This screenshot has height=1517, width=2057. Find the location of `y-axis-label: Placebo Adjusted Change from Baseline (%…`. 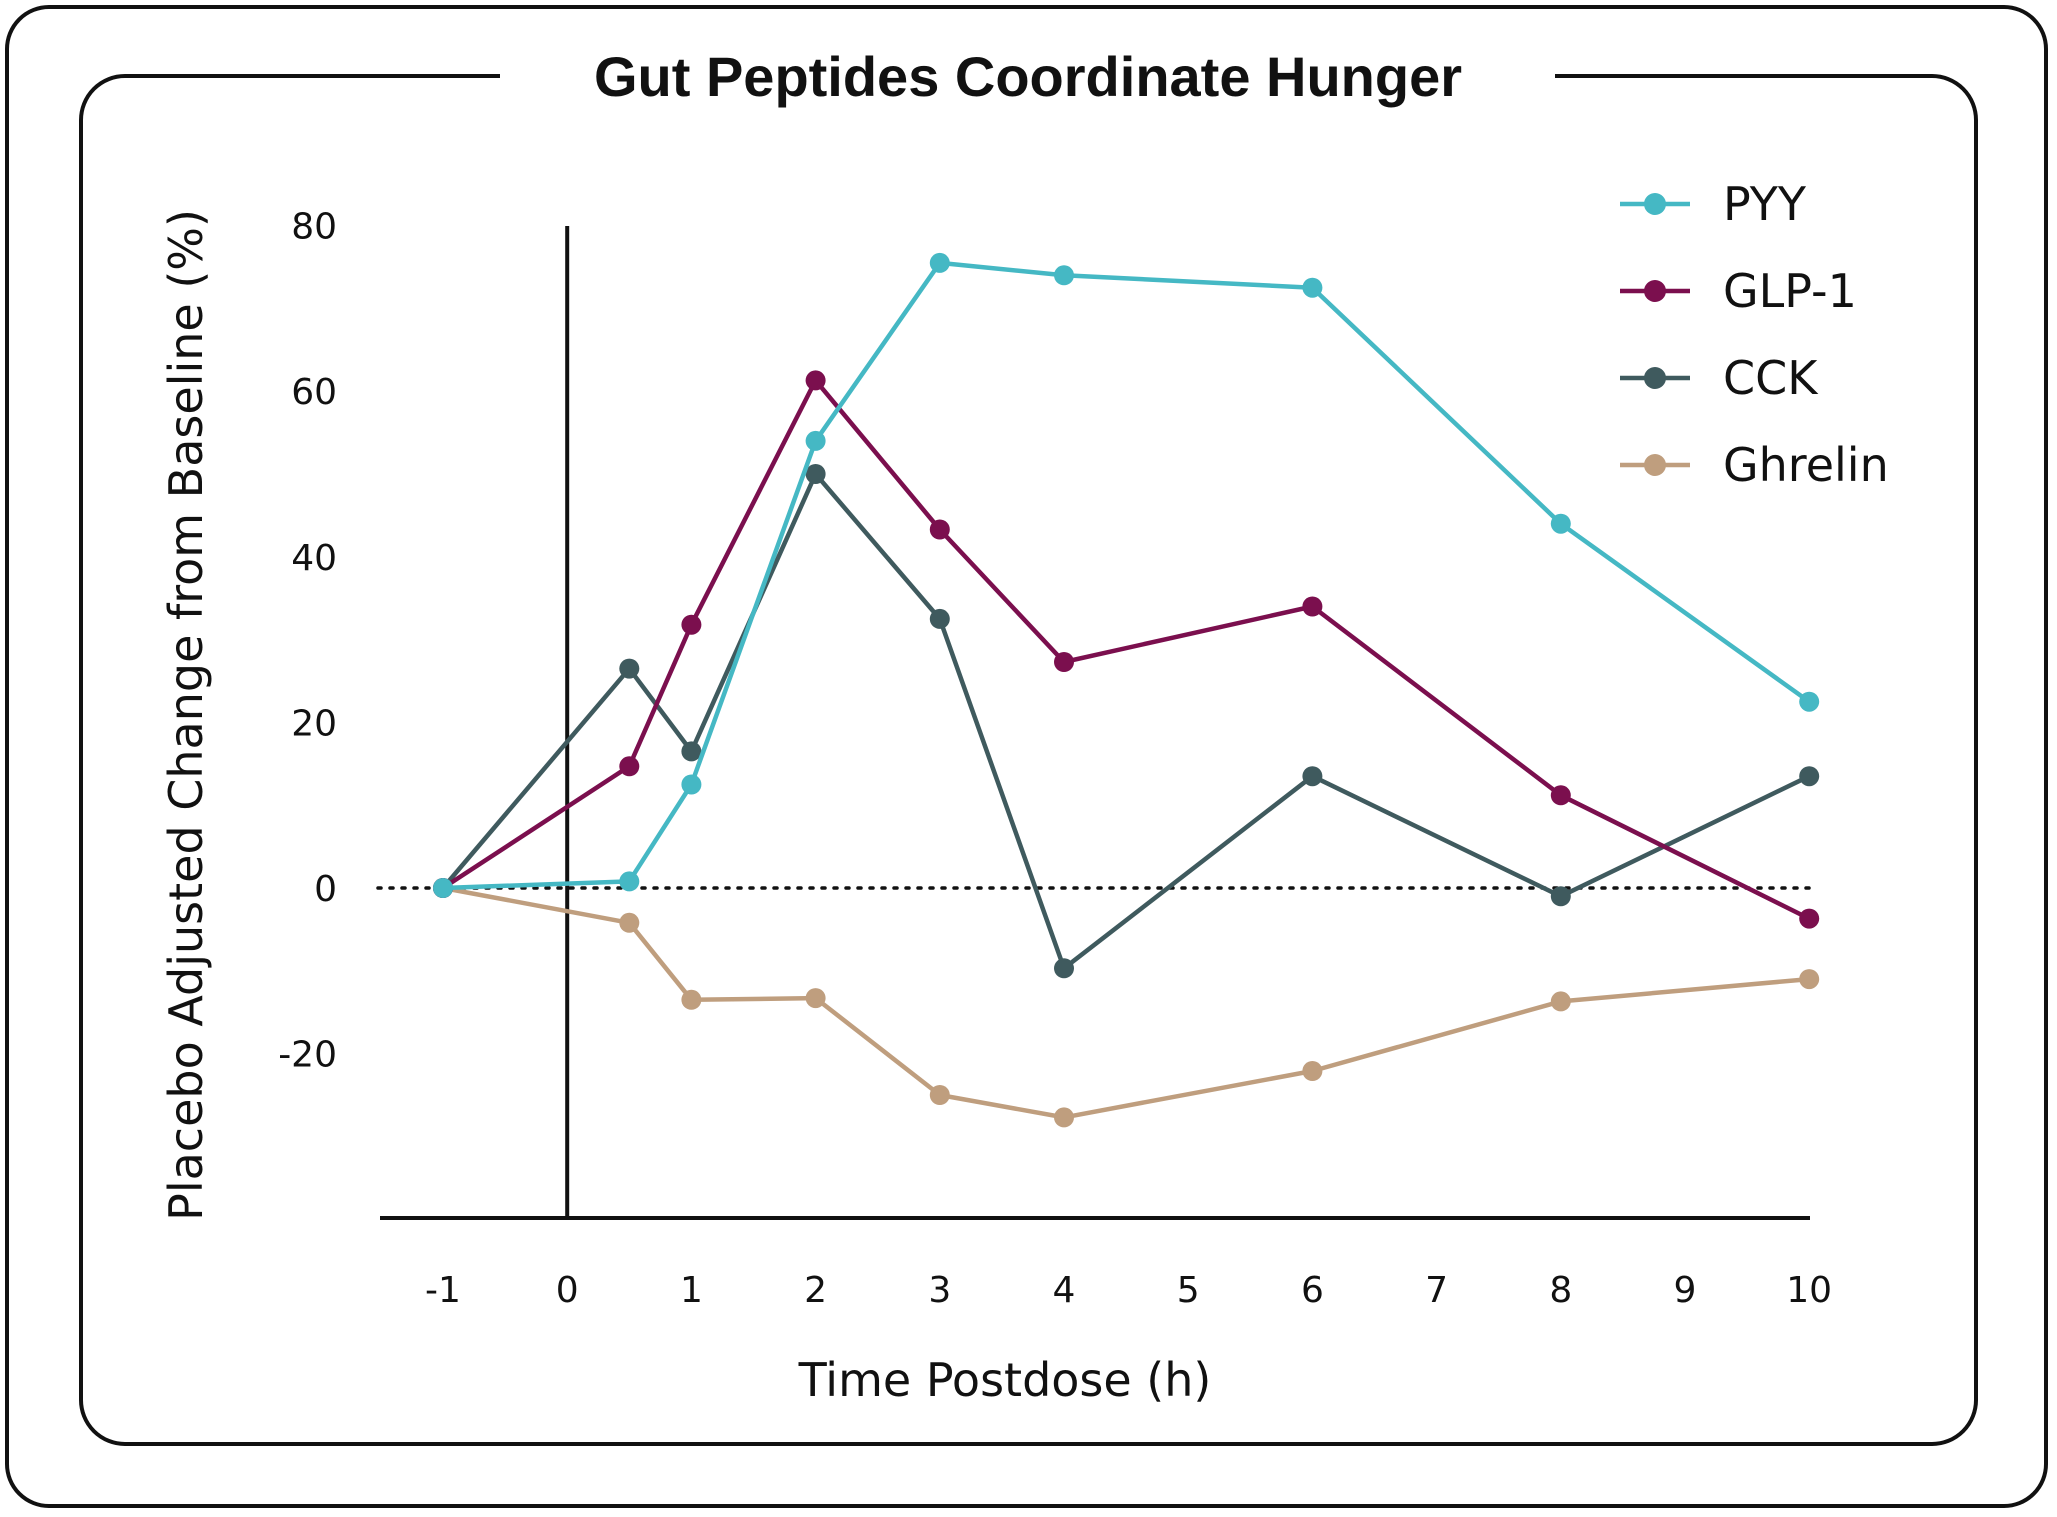

y-axis-label: Placebo Adjusted Change from Baseline (%… is located at coordinates (186, 715).